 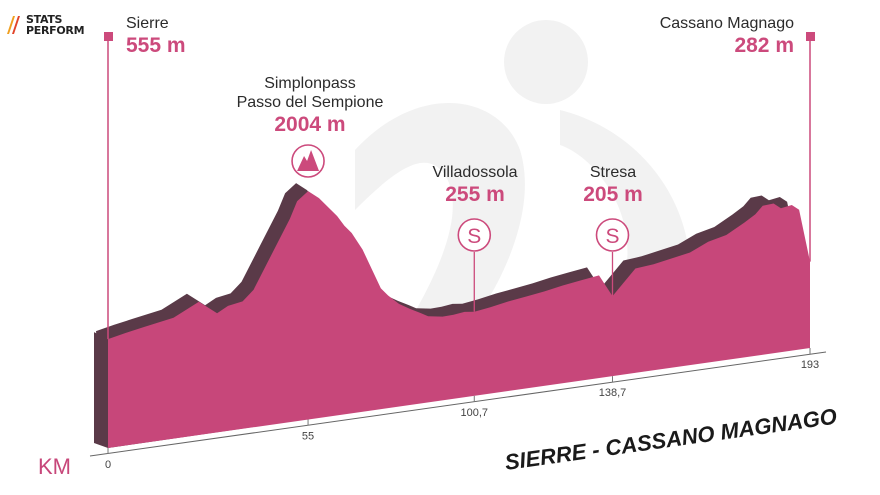 What do you see at coordinates (670, 439) in the screenshot?
I see `route-title: SIERRE - CASSANO MAGNAGO` at bounding box center [670, 439].